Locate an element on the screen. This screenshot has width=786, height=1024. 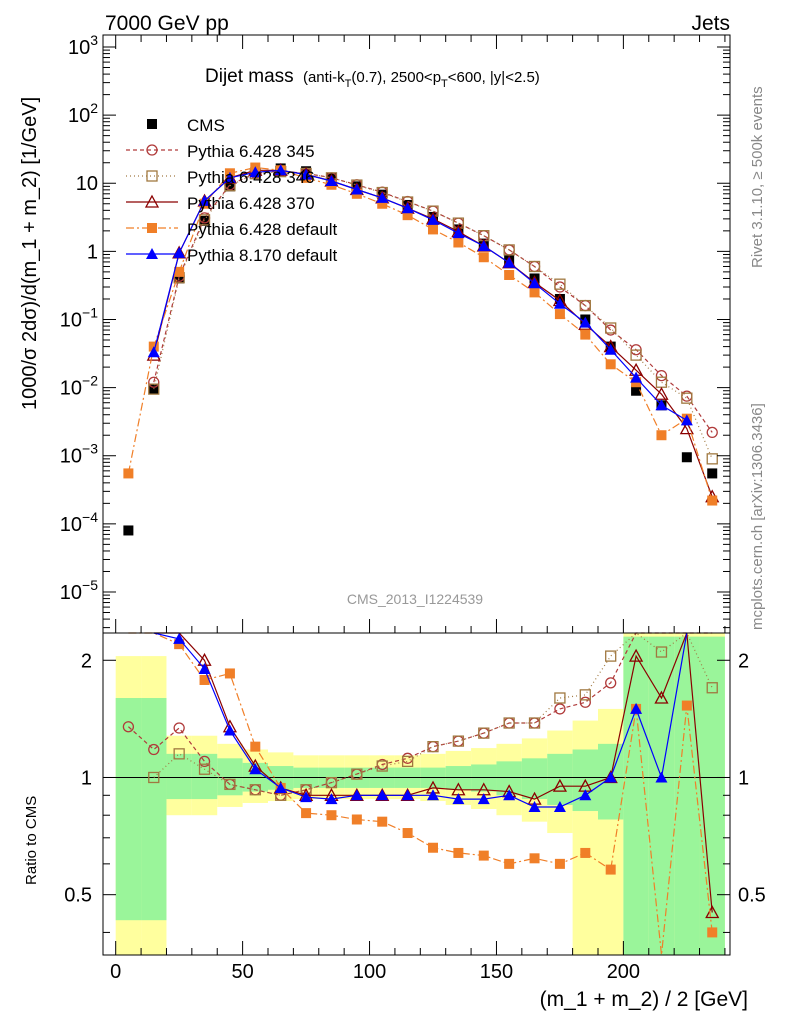
ratio-y-axis-label: Ratio to CMS is located at coordinates (31, 840).